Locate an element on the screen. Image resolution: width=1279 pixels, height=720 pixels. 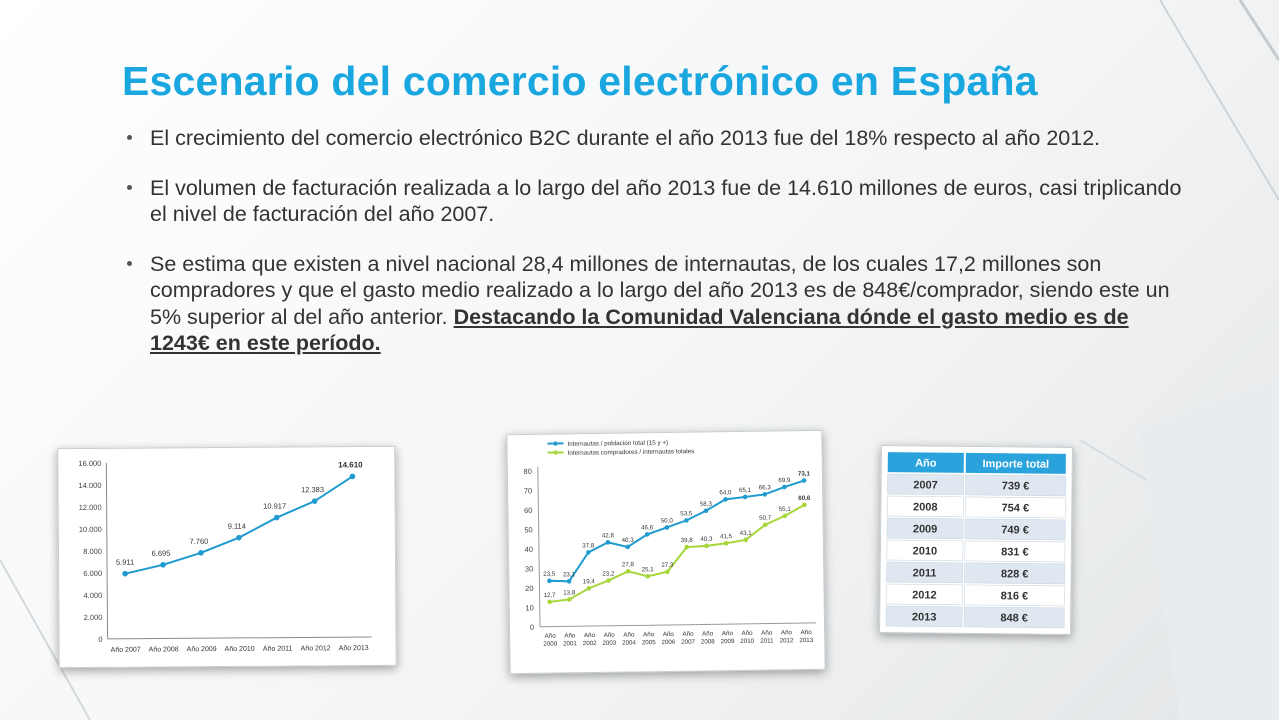
table-header-label: Importe total is located at coordinates (1015, 464).